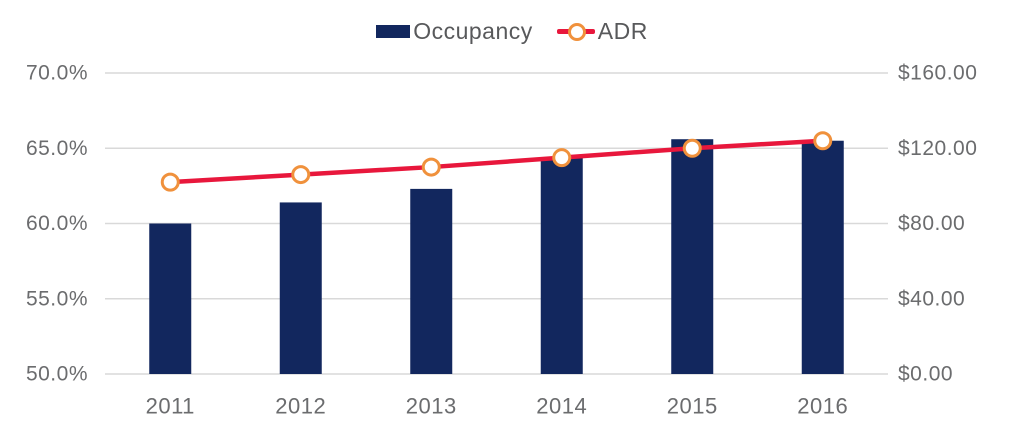  I want to click on right-axis-tick-label: $80.00, so click(931, 223).